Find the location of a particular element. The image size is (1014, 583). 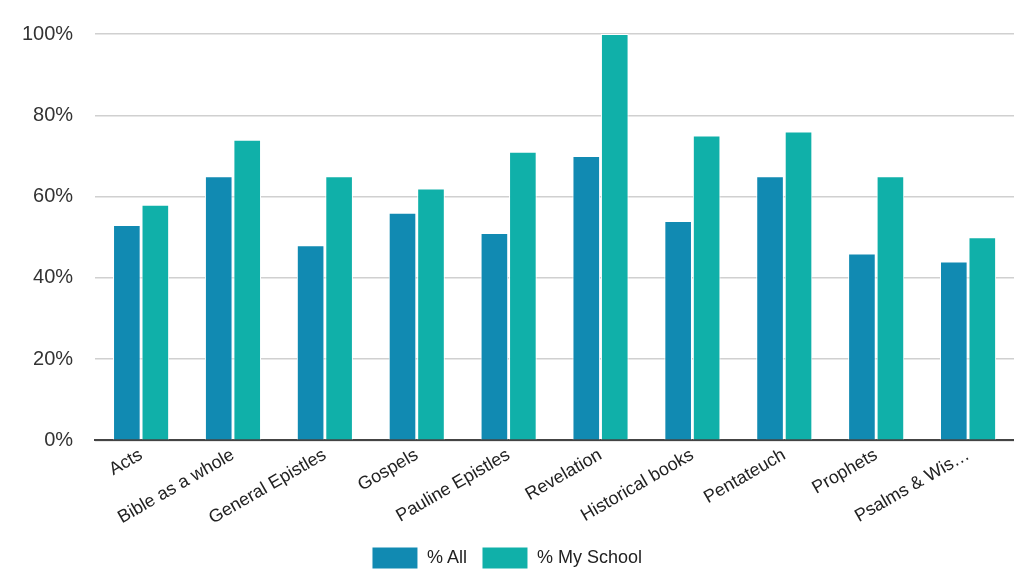

legend-label: % My School is located at coordinates (589, 556).